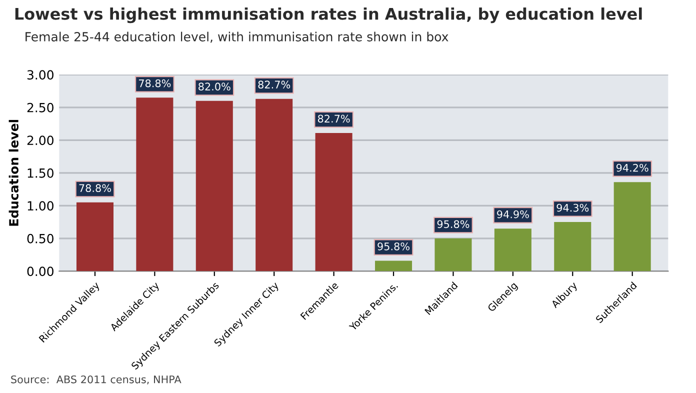 The image size is (696, 393). Describe the element at coordinates (41, 173) in the screenshot. I see `y-tick-label: 1.50` at that location.